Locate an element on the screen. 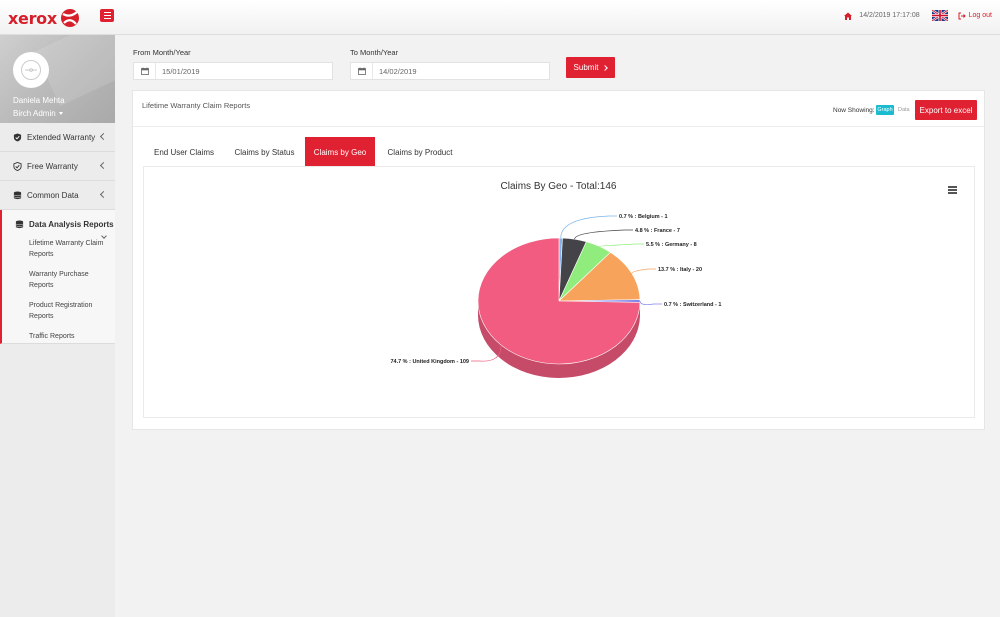  sidebar-item-extended-warranty: Extended Warranty is located at coordinates (57, 137).